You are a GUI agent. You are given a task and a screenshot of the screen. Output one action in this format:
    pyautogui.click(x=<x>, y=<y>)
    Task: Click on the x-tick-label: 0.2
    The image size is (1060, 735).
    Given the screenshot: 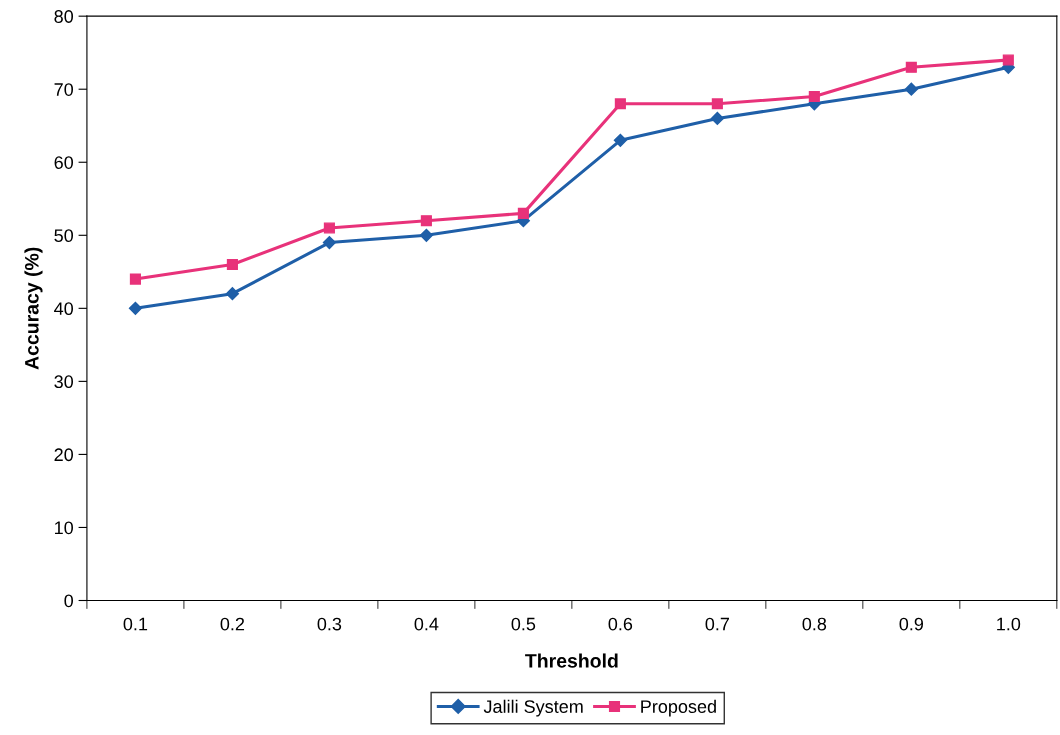 What is the action you would take?
    pyautogui.click(x=232, y=624)
    